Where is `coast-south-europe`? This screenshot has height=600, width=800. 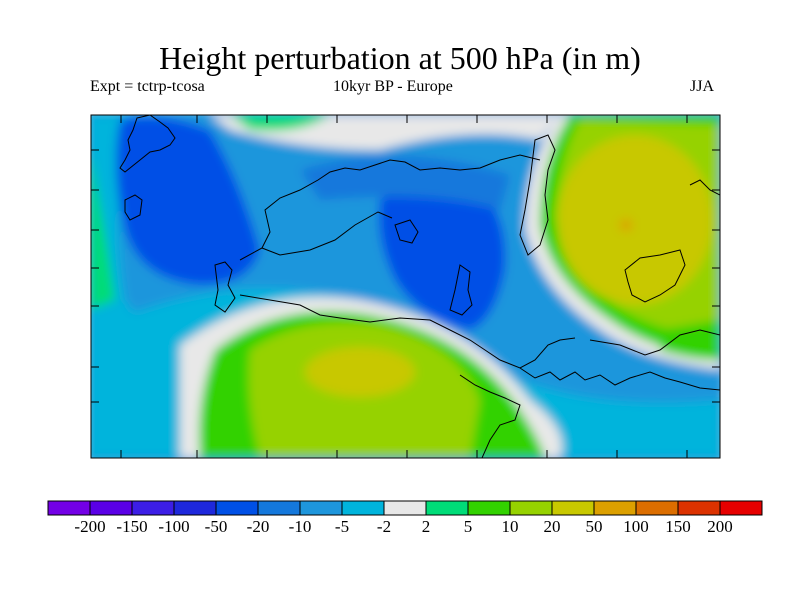
coast-south-europe is located at coordinates (407, 331).